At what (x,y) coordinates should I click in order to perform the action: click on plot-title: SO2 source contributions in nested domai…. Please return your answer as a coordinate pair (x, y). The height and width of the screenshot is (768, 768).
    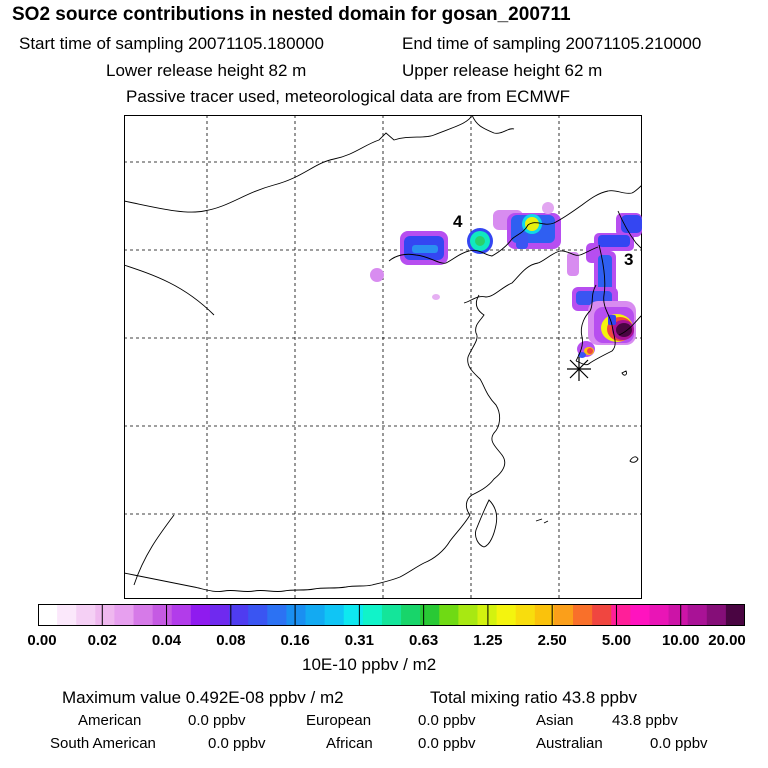
    Looking at the image, I should click on (291, 14).